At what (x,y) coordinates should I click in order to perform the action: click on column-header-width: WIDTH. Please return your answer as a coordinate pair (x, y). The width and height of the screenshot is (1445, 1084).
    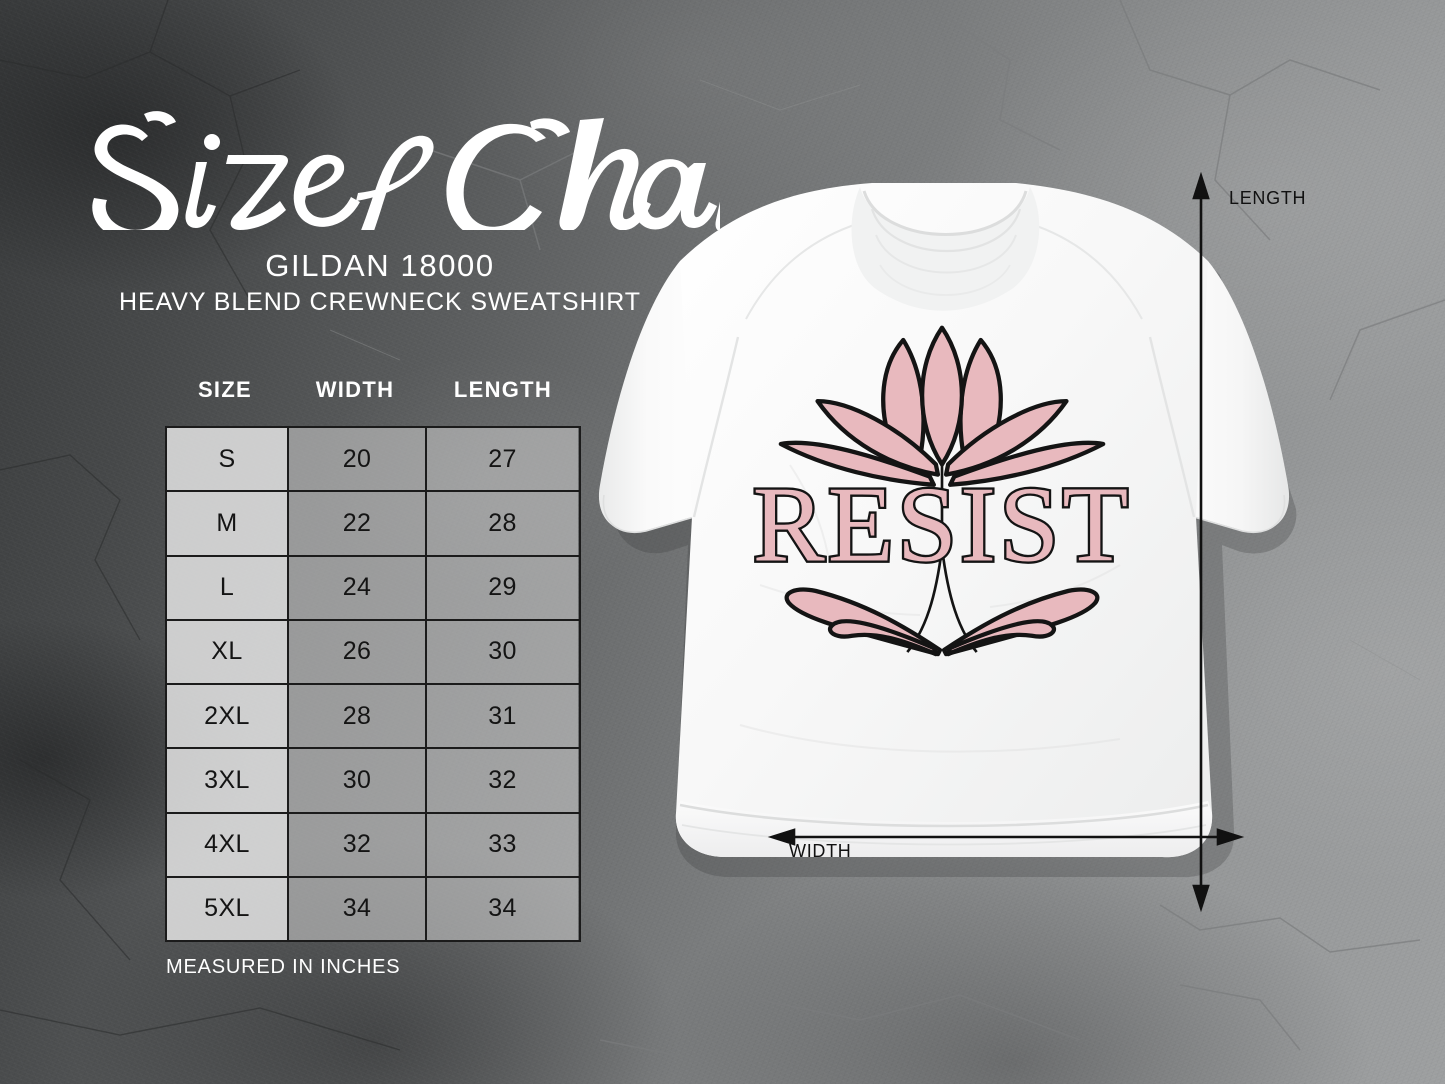
    Looking at the image, I should click on (355, 389).